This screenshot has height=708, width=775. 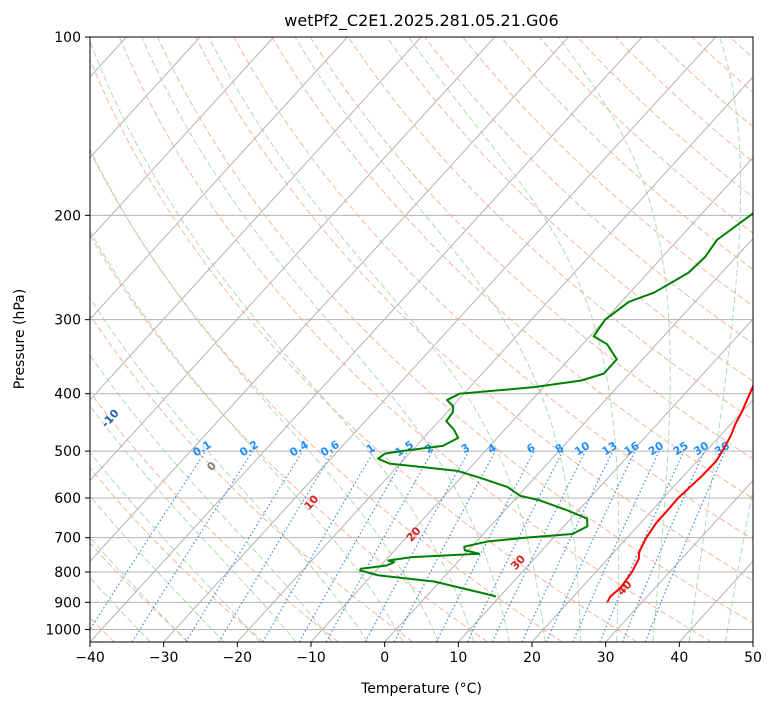 What do you see at coordinates (67, 334) in the screenshot?
I see `y-axis: 100 200 300 400 500 600 700 800 900 1000` at bounding box center [67, 334].